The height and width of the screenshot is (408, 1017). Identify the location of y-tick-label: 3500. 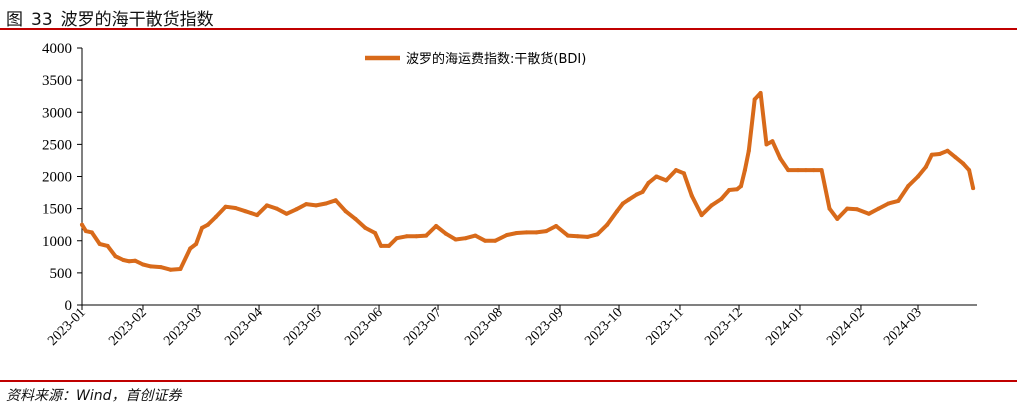
(57, 81).